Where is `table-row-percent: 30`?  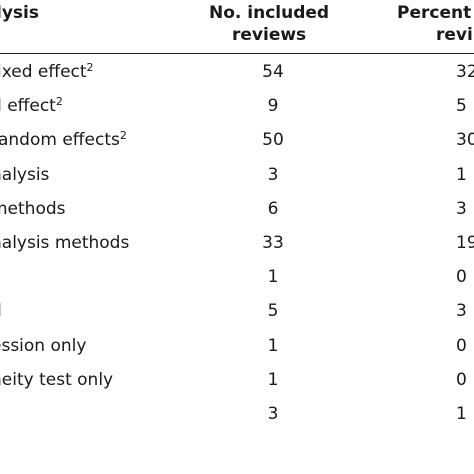 table-row-percent: 30 is located at coordinates (465, 140).